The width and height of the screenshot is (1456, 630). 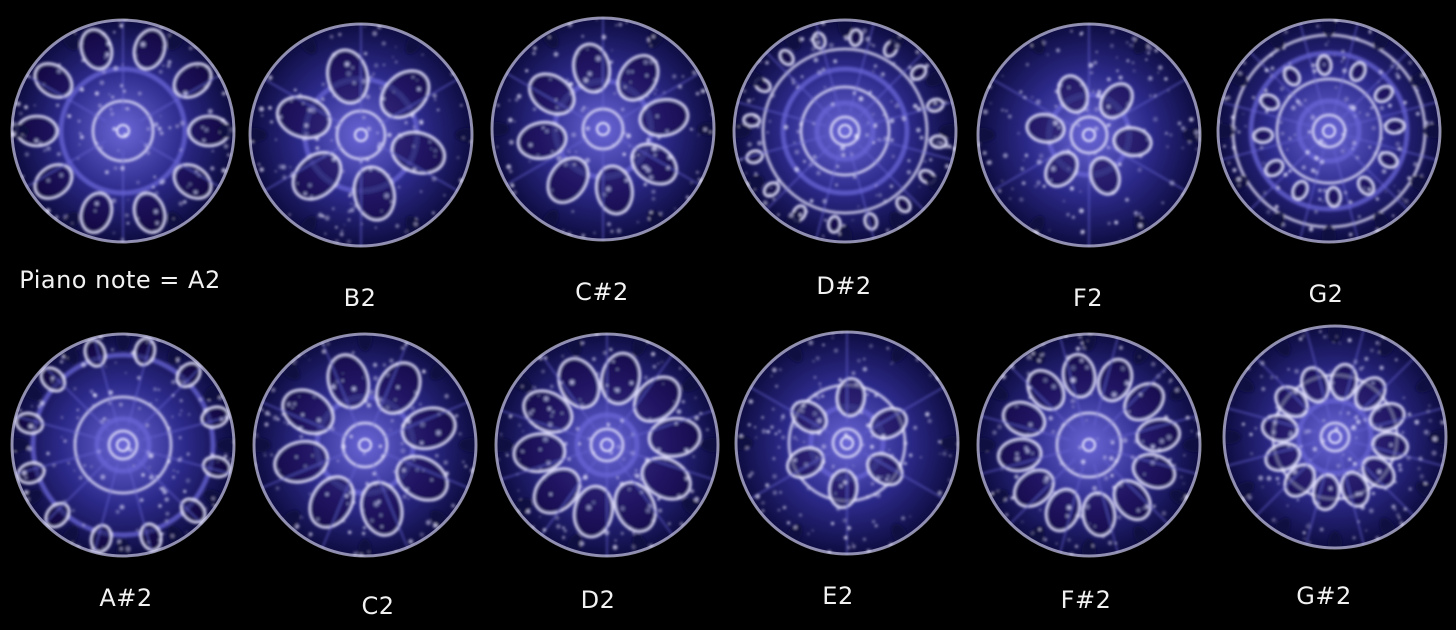 What do you see at coordinates (1324, 596) in the screenshot?
I see `note-label: G#2` at bounding box center [1324, 596].